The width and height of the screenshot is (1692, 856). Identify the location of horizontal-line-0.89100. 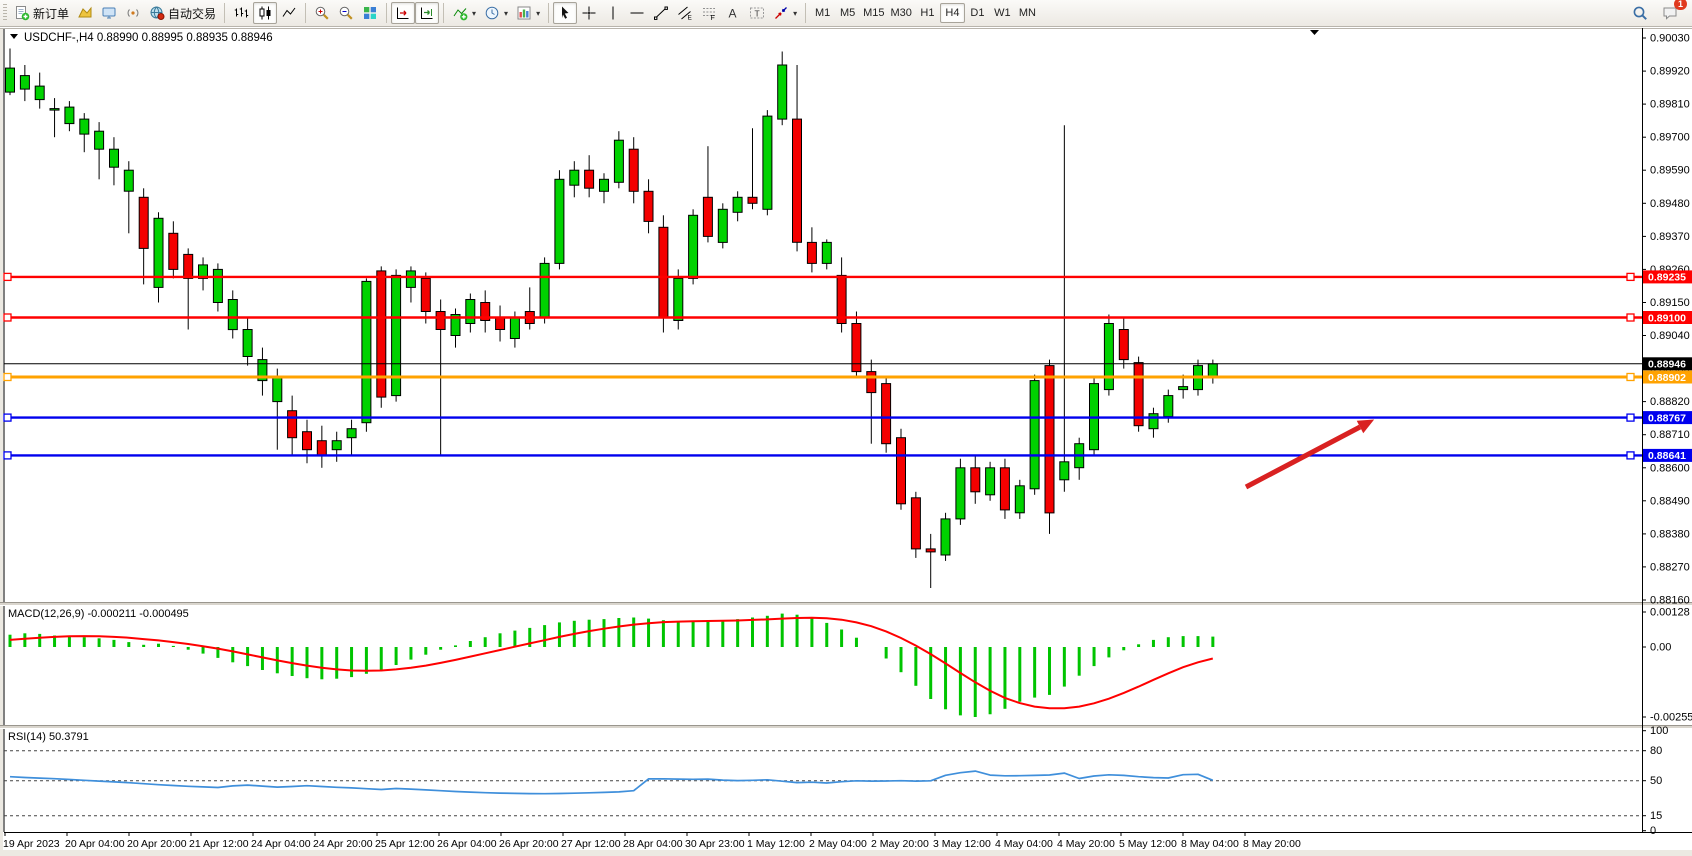
(822, 317).